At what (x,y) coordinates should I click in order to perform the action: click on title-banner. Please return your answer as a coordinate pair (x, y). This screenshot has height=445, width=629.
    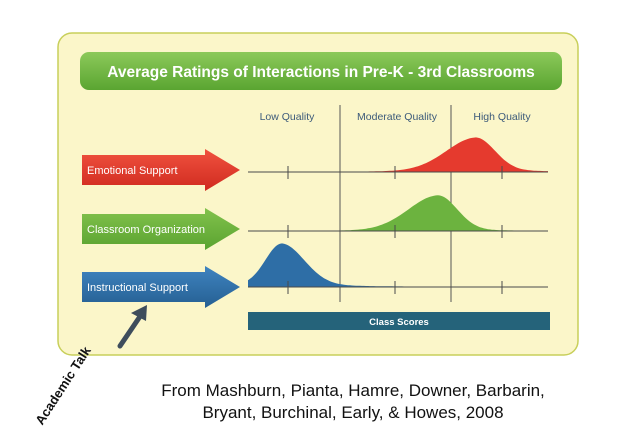
    Looking at the image, I should click on (321, 71).